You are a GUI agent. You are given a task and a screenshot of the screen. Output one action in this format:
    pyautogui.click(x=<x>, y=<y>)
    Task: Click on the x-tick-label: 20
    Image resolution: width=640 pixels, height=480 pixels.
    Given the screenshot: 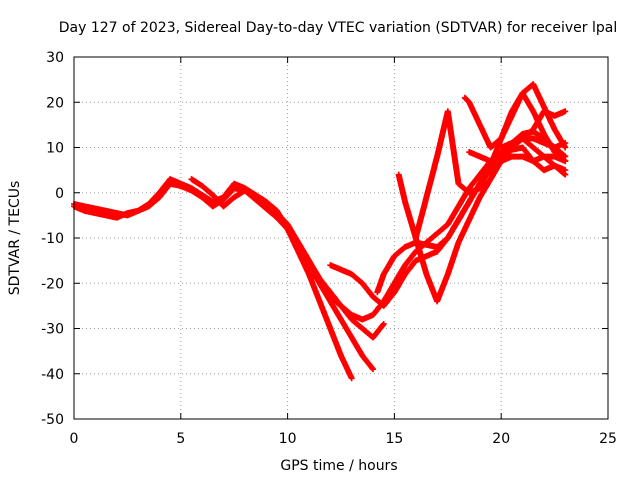 What is the action you would take?
    pyautogui.click(x=501, y=439)
    